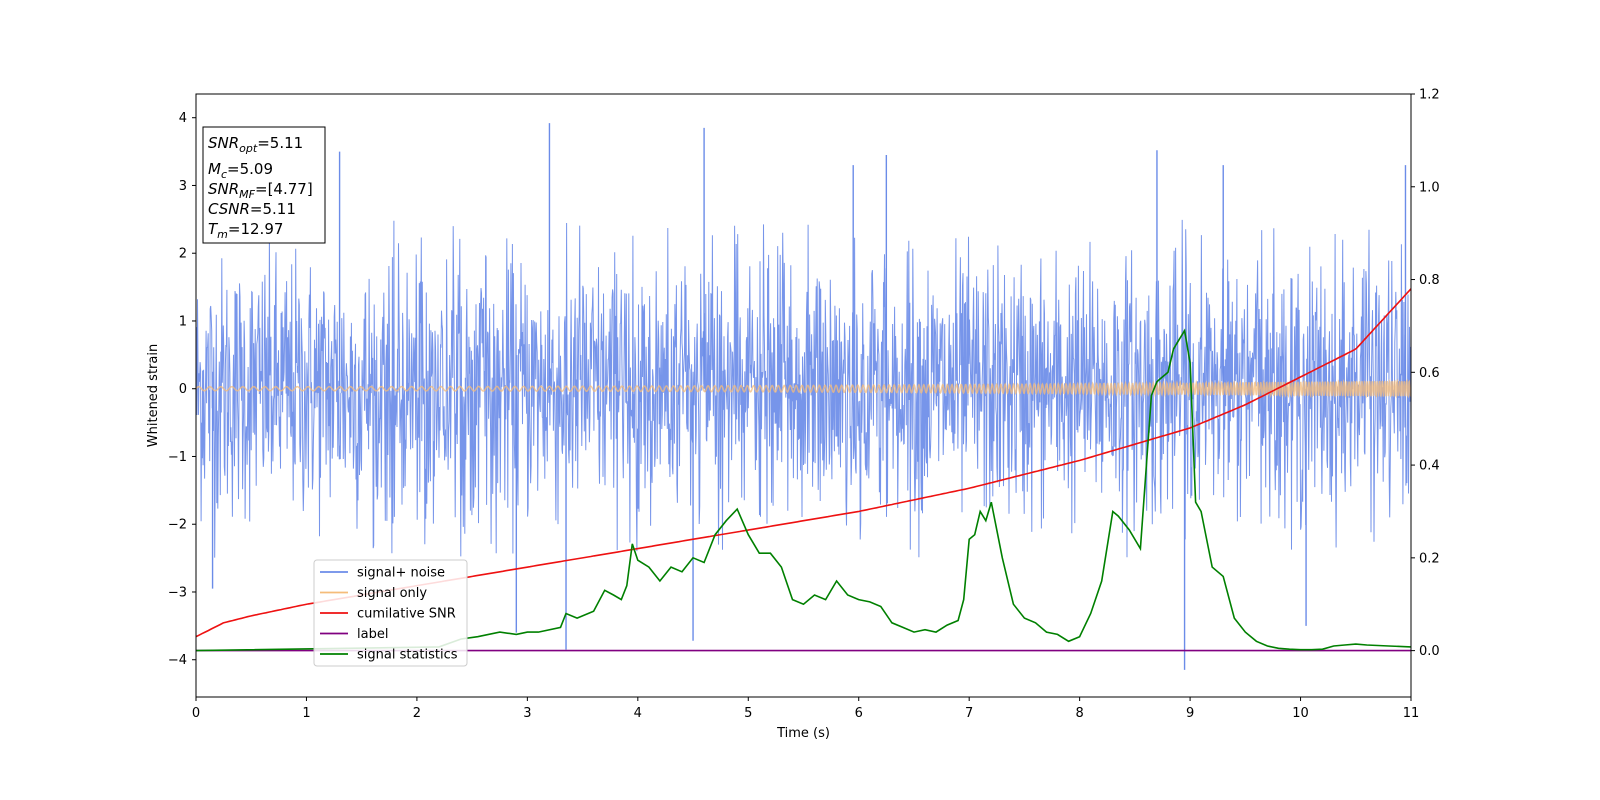 This screenshot has width=1600, height=800. What do you see at coordinates (406, 614) in the screenshot?
I see `legend-entry: cumilative SNR` at bounding box center [406, 614].